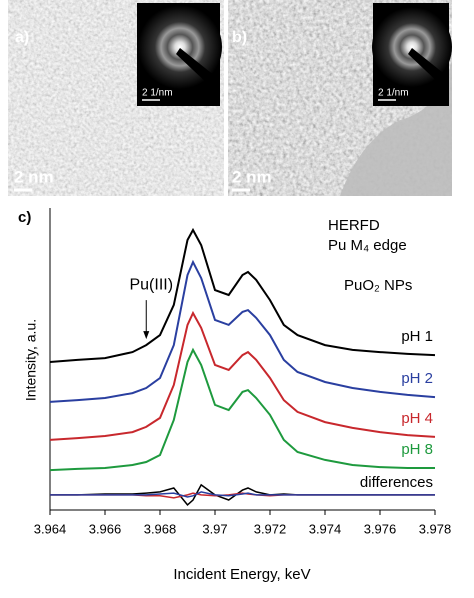 This screenshot has height=598, width=474. Describe the element at coordinates (24, 217) in the screenshot. I see `panel-label: c)` at that location.